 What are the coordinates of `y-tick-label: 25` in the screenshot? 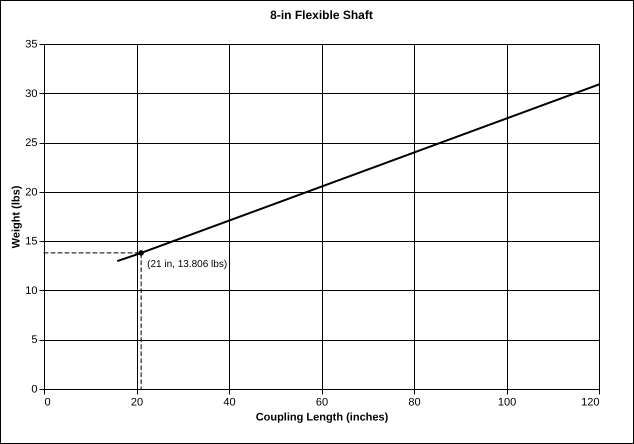 It's located at (31, 143).